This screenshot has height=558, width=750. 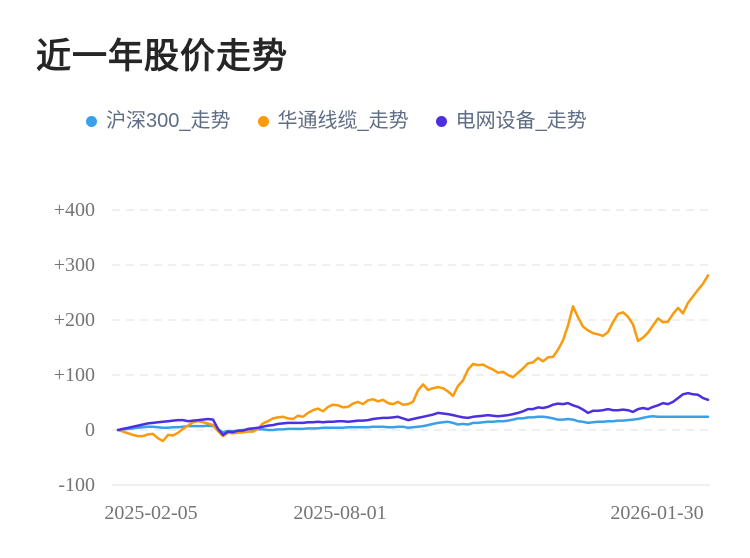 What do you see at coordinates (74, 210) in the screenshot?
I see `y-axis-label: +400` at bounding box center [74, 210].